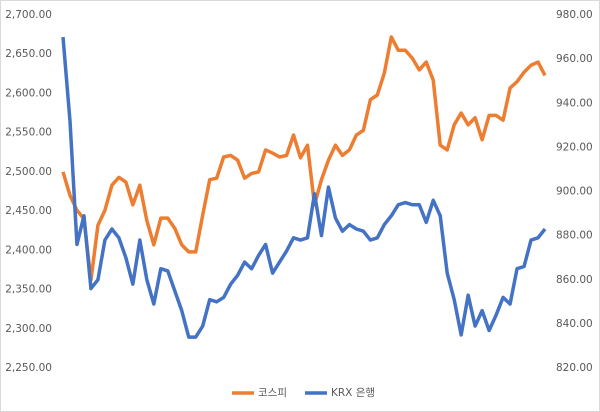 This screenshot has width=600, height=412. What do you see at coordinates (574, 147) in the screenshot?
I see `y2-tick-label: 920.00` at bounding box center [574, 147].